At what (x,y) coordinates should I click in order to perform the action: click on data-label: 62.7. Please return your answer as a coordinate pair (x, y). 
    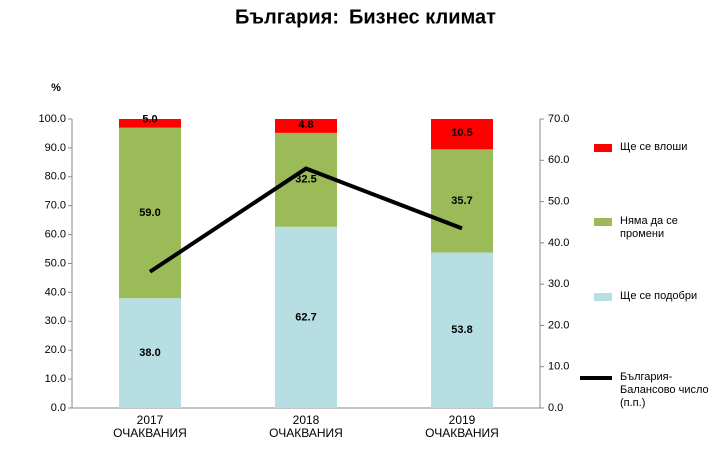
    Looking at the image, I should click on (305, 317).